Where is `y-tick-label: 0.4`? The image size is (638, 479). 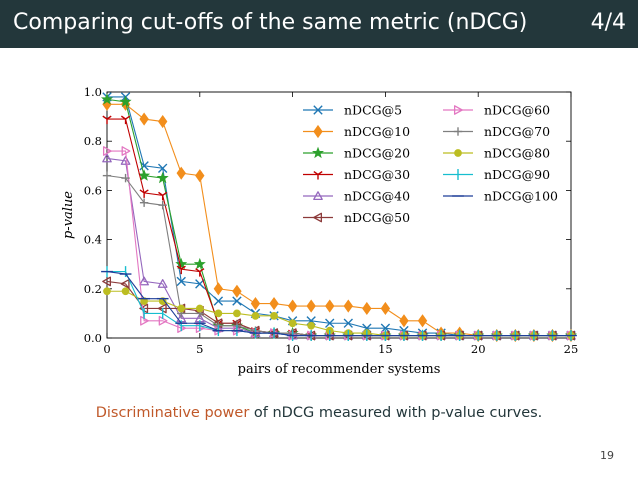 y-tick-label: 0.4 is located at coordinates (93, 240).